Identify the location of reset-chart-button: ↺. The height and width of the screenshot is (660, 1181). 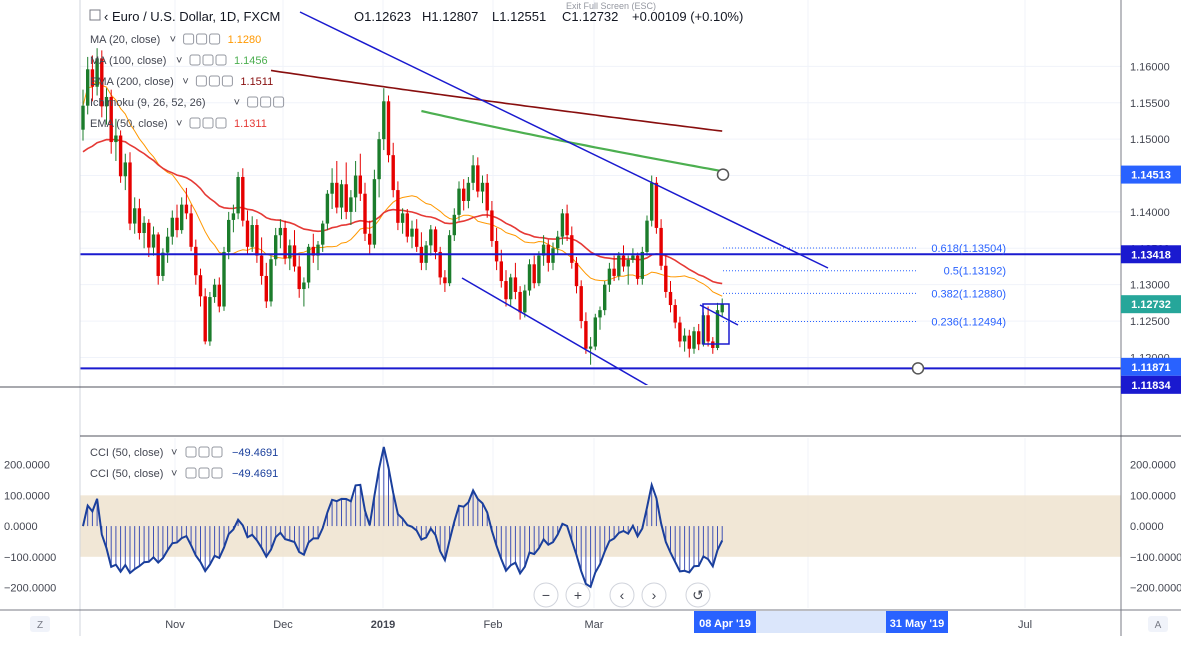
(698, 595).